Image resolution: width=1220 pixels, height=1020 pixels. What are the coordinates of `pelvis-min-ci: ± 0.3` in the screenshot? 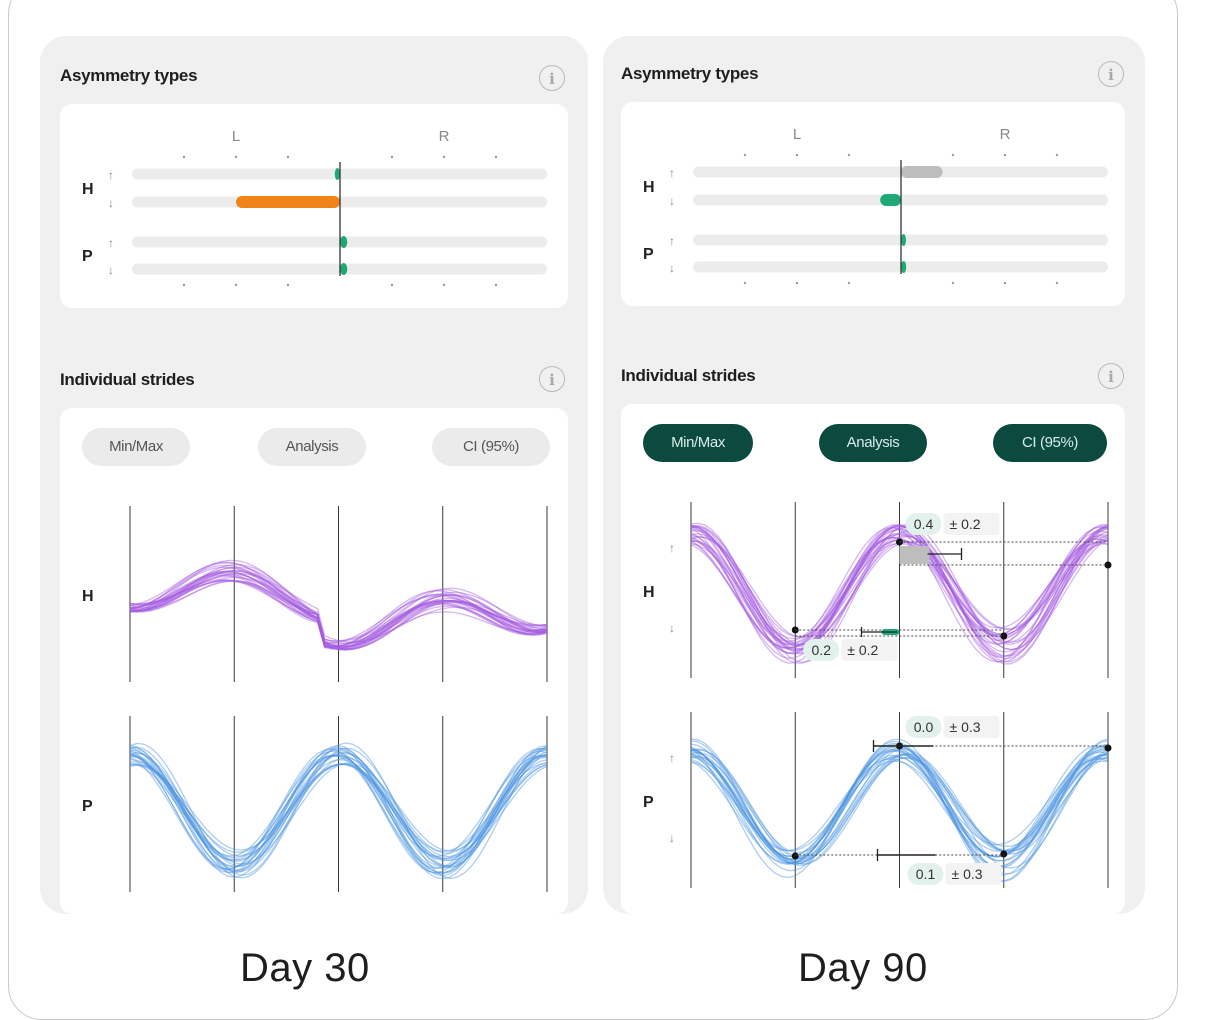 It's located at (967, 874).